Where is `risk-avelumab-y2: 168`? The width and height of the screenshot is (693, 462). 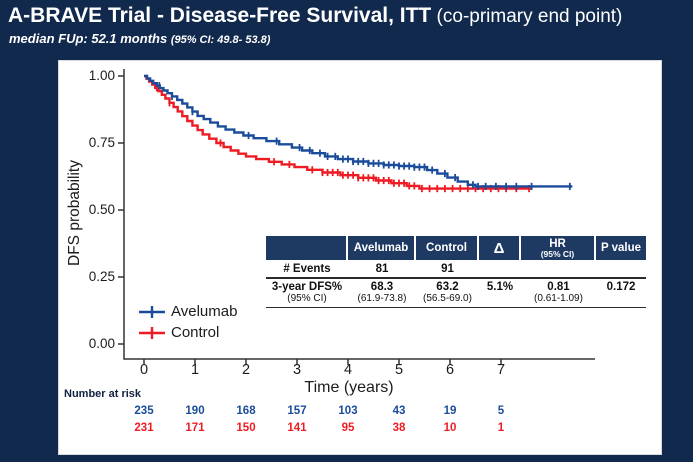
risk-avelumab-y2: 168 is located at coordinates (246, 411).